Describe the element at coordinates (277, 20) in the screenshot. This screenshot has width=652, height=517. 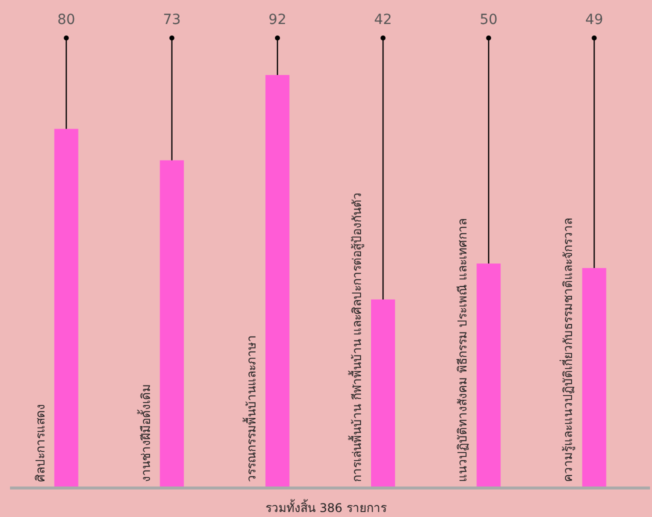
I see `data-label: 92` at that location.